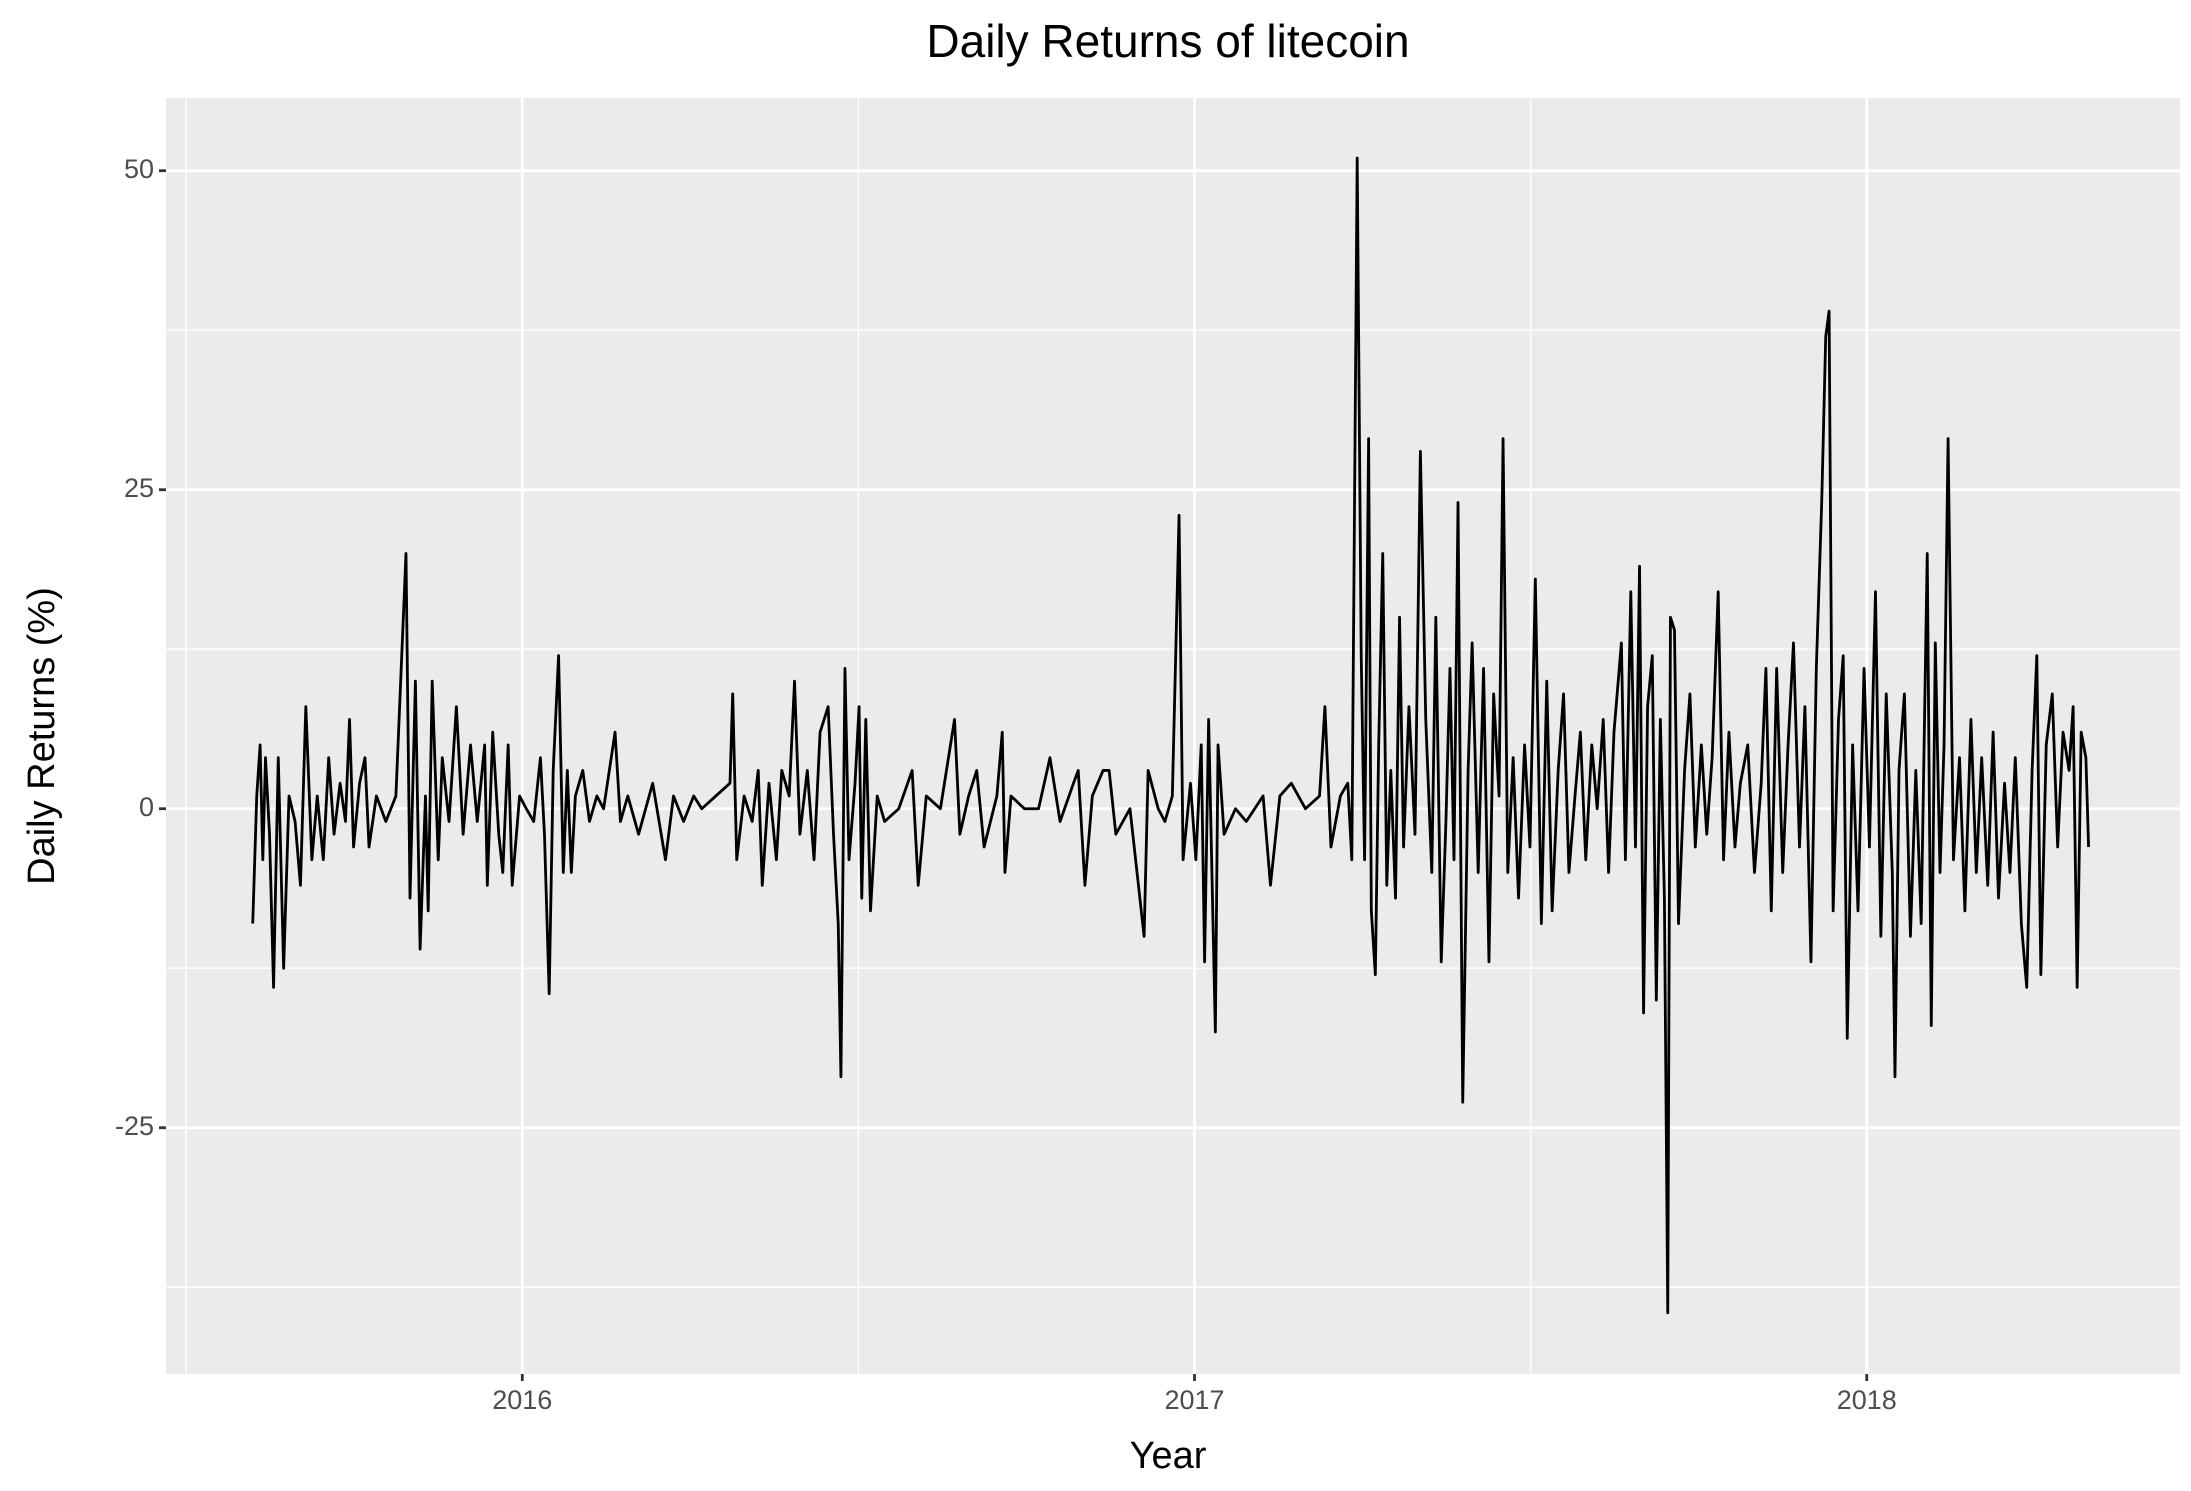 This screenshot has width=2191, height=1491. Describe the element at coordinates (1167, 41) in the screenshot. I see `chart-title: Daily Returns of litecoin` at that location.